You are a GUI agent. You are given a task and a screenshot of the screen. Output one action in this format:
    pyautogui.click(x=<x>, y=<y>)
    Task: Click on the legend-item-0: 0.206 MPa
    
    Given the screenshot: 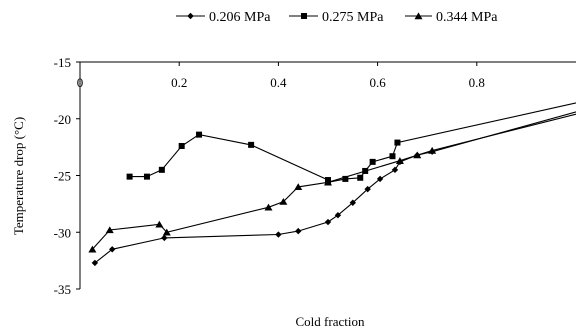 What is the action you would take?
    pyautogui.click(x=223, y=17)
    